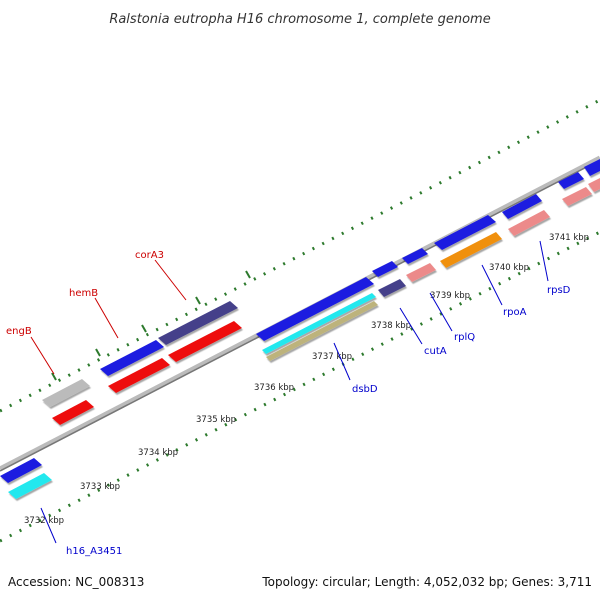 The width and height of the screenshot is (600, 600). I want to click on gene-label-dsbd: dsbD, so click(365, 389).